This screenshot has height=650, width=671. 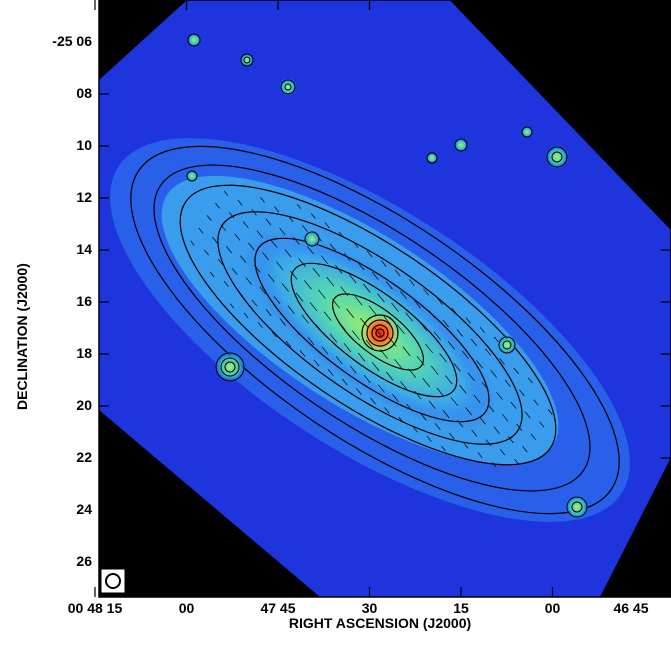 I want to click on x-axis-title: RIGHT ASCENSION (J2000), so click(x=380, y=623).